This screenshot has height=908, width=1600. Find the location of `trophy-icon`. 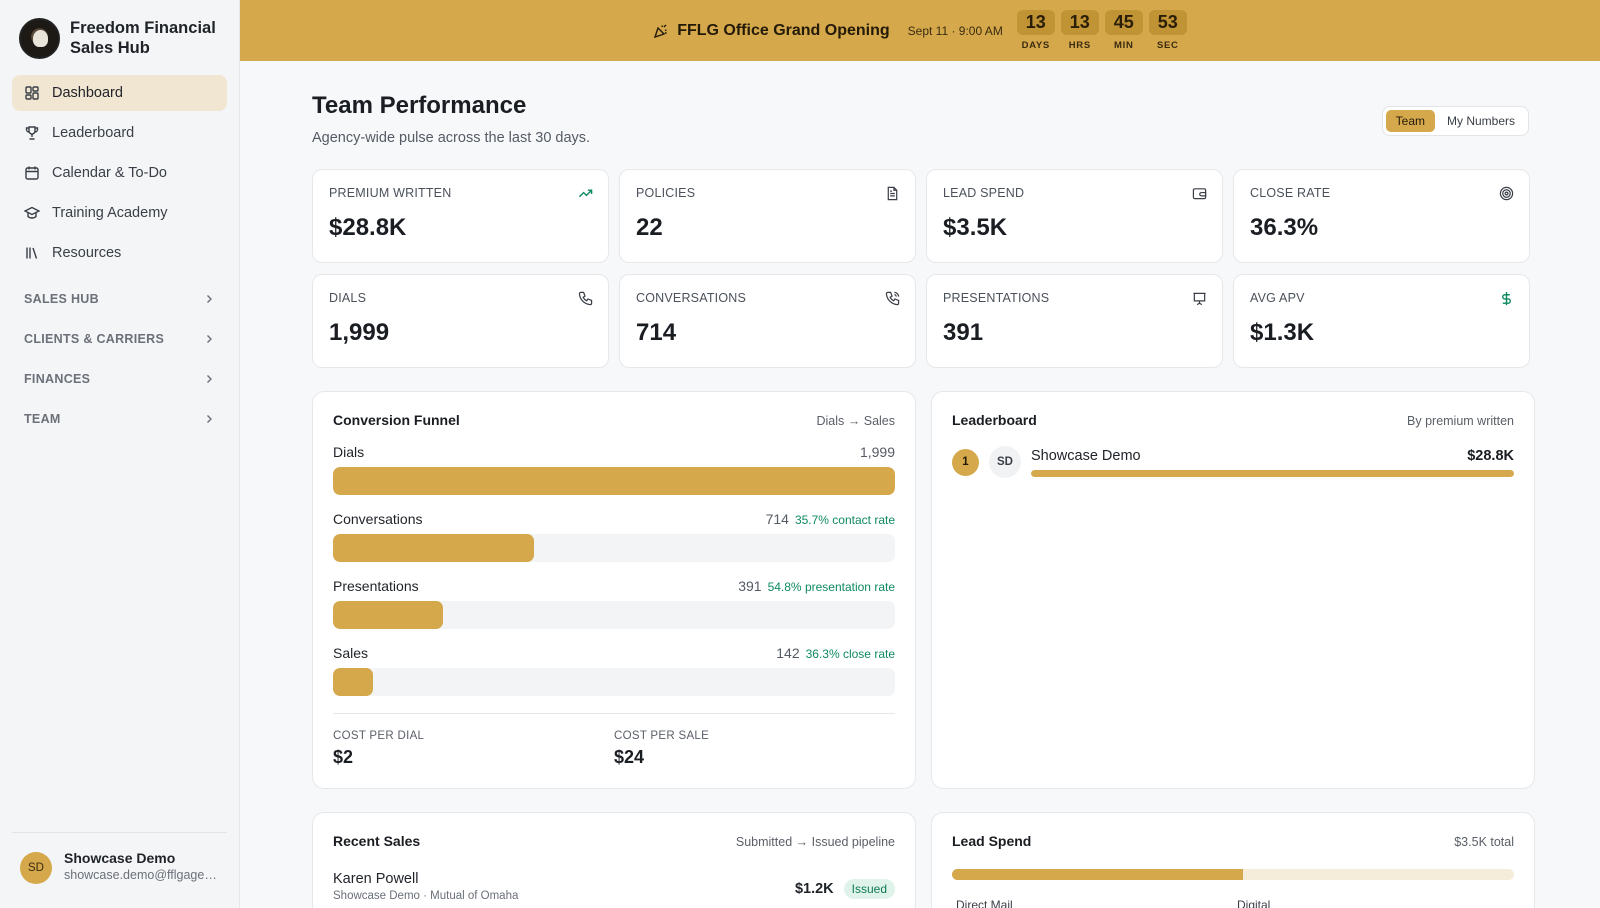

trophy-icon is located at coordinates (32, 133).